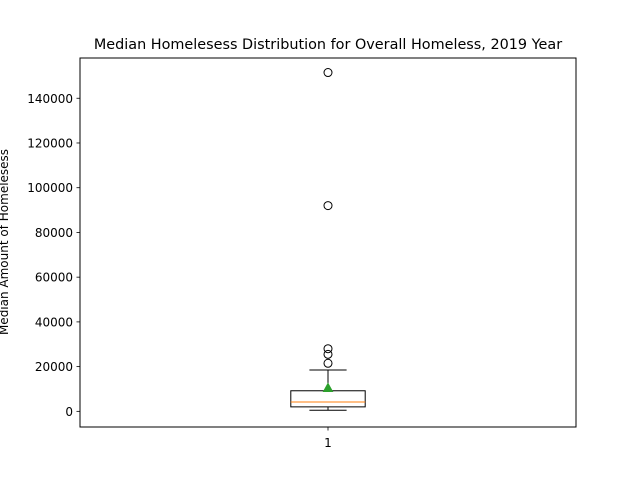  Describe the element at coordinates (50, 143) in the screenshot. I see `y-tick-label: 120000` at that location.